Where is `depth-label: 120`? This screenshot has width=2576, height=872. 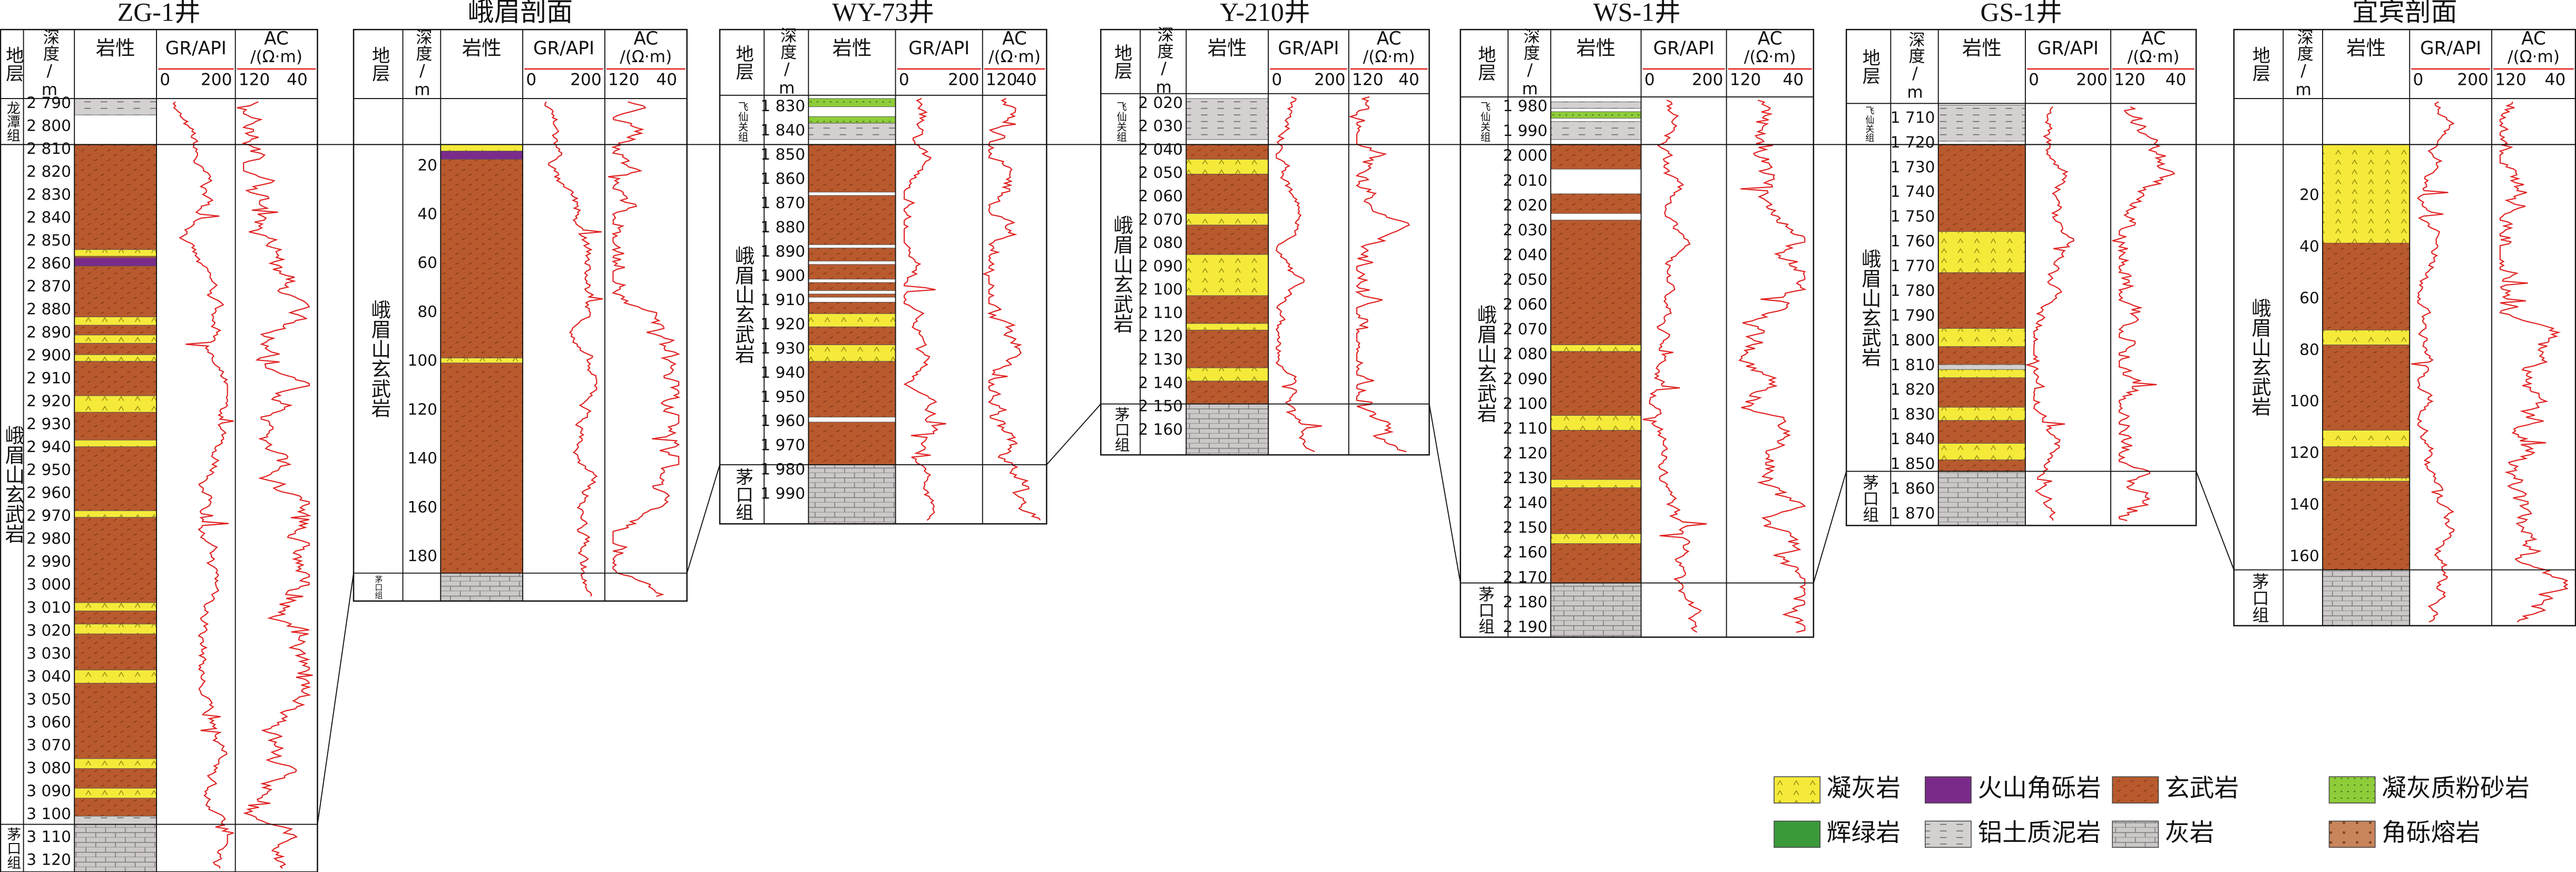
depth-label: 120 is located at coordinates (423, 409).